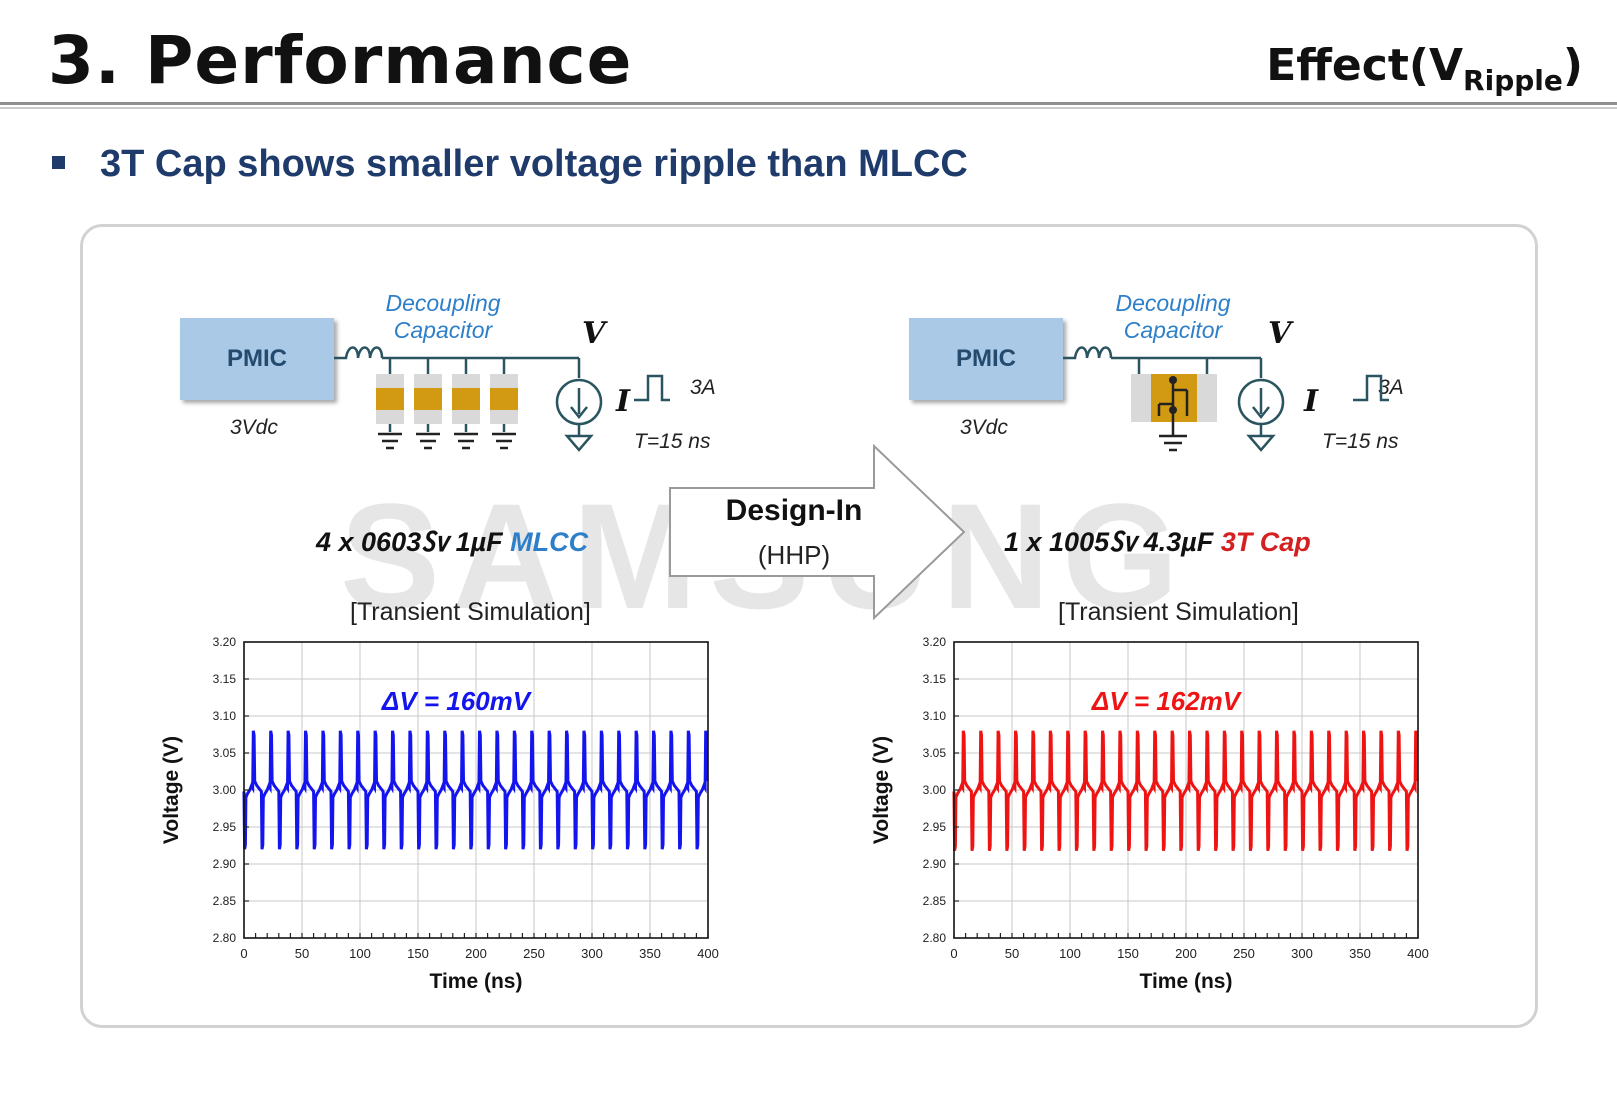 The height and width of the screenshot is (1113, 1617). What do you see at coordinates (1167, 701) in the screenshot?
I see `delta-v-annotation: ΔV = 162mV` at bounding box center [1167, 701].